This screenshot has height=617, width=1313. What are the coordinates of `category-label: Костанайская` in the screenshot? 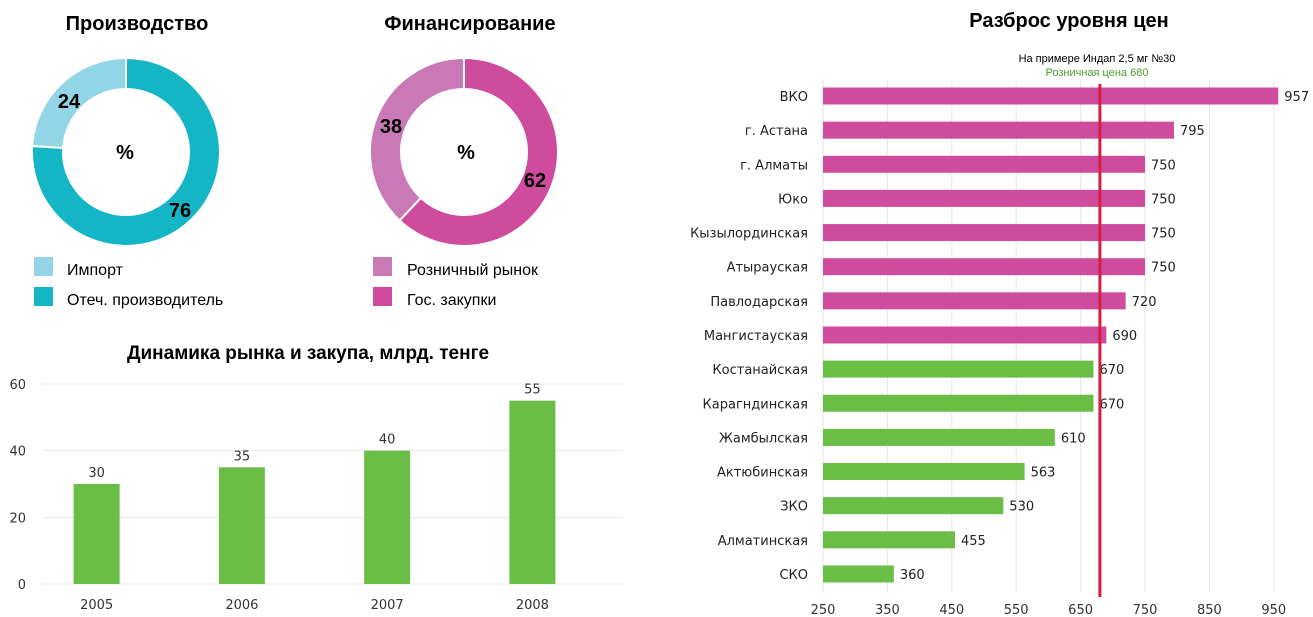 It's located at (760, 370).